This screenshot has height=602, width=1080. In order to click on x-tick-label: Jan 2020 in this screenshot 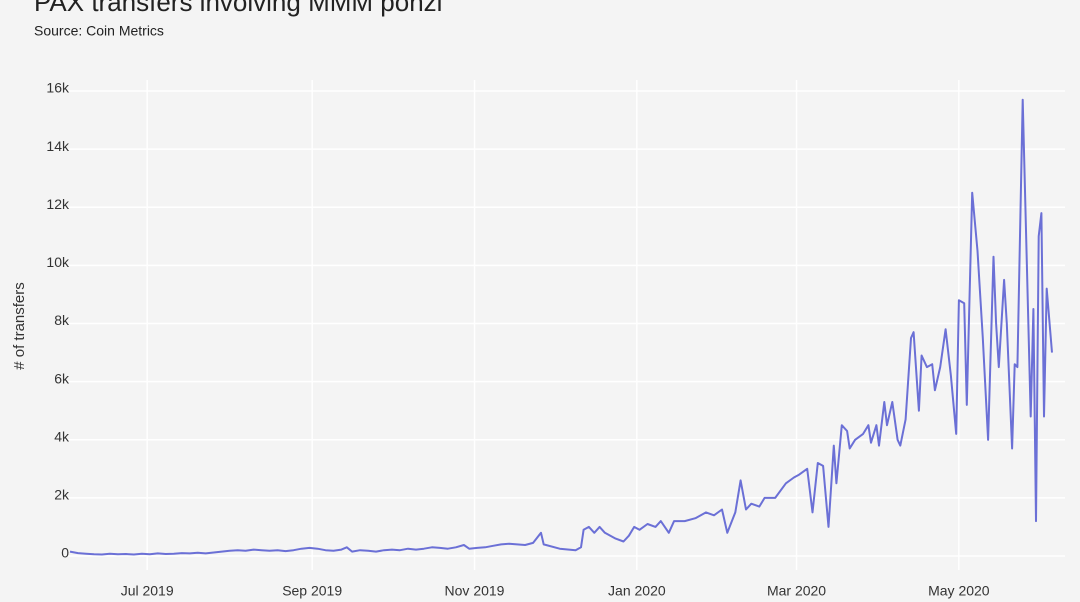, I will do `click(637, 591)`.